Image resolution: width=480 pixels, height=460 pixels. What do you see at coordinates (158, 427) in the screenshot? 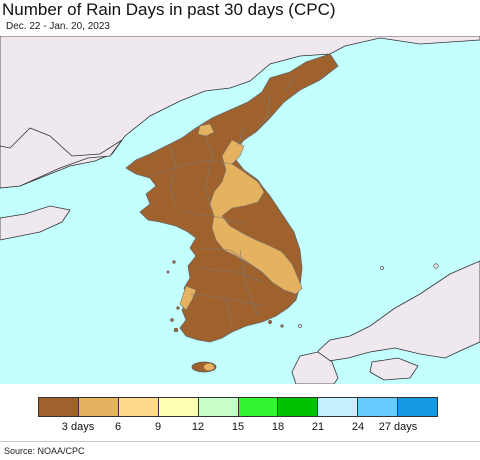
I see `legend-tick-label: 9` at bounding box center [158, 427].